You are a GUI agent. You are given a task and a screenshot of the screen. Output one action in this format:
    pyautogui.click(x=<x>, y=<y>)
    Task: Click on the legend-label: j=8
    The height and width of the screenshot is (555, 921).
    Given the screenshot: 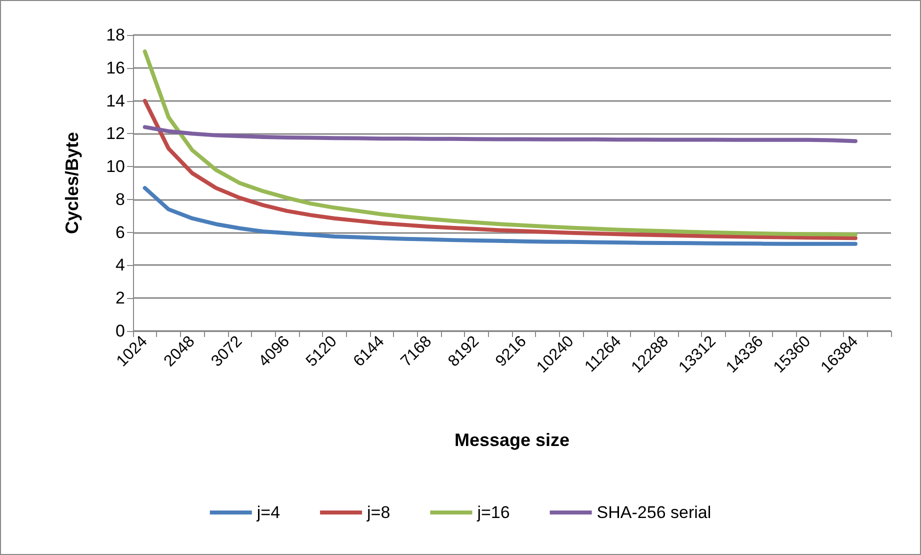 What is the action you would take?
    pyautogui.click(x=378, y=512)
    